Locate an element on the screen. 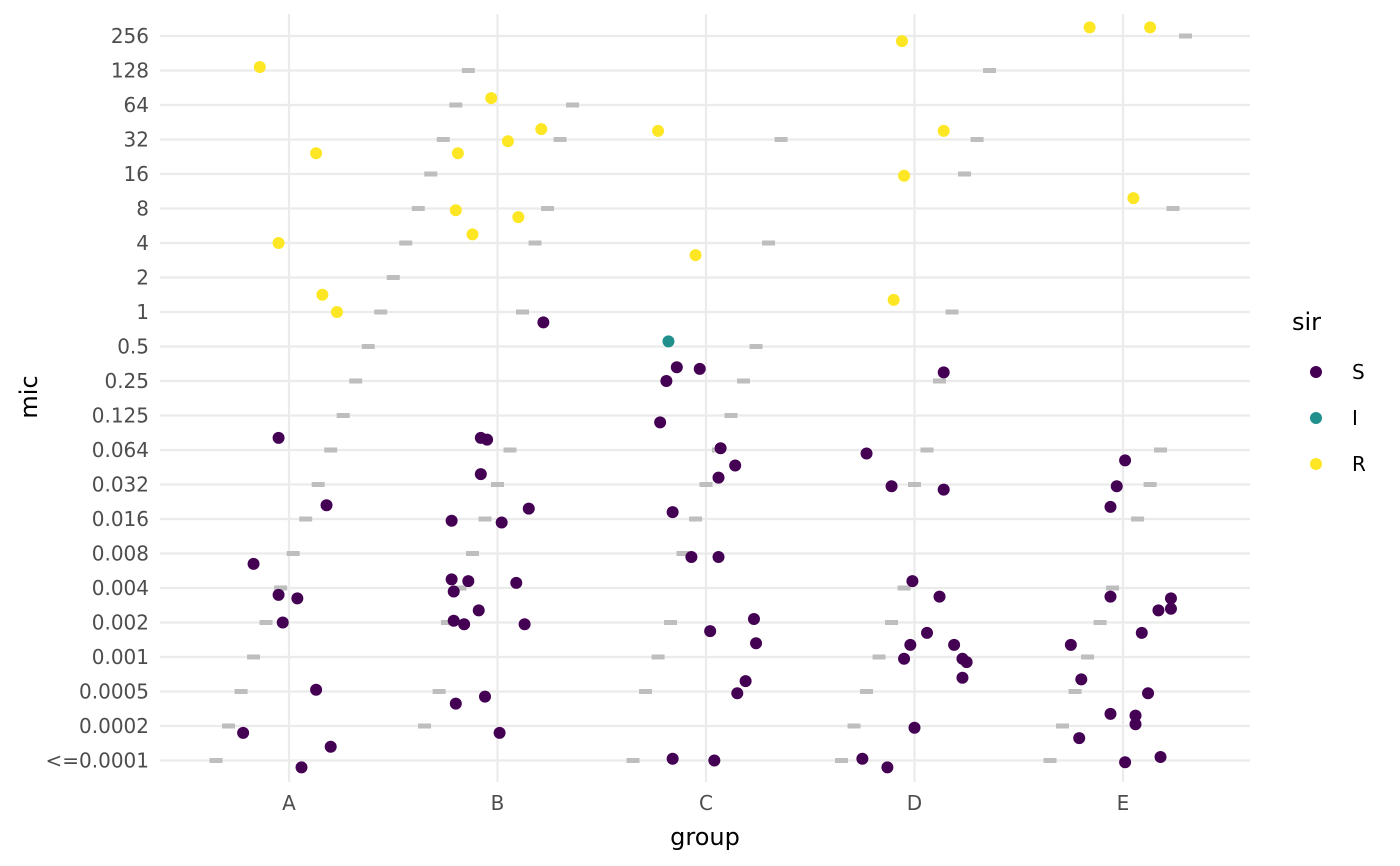 This screenshot has height=866, width=1400. y-tick-label: 0.0002 is located at coordinates (114, 726).